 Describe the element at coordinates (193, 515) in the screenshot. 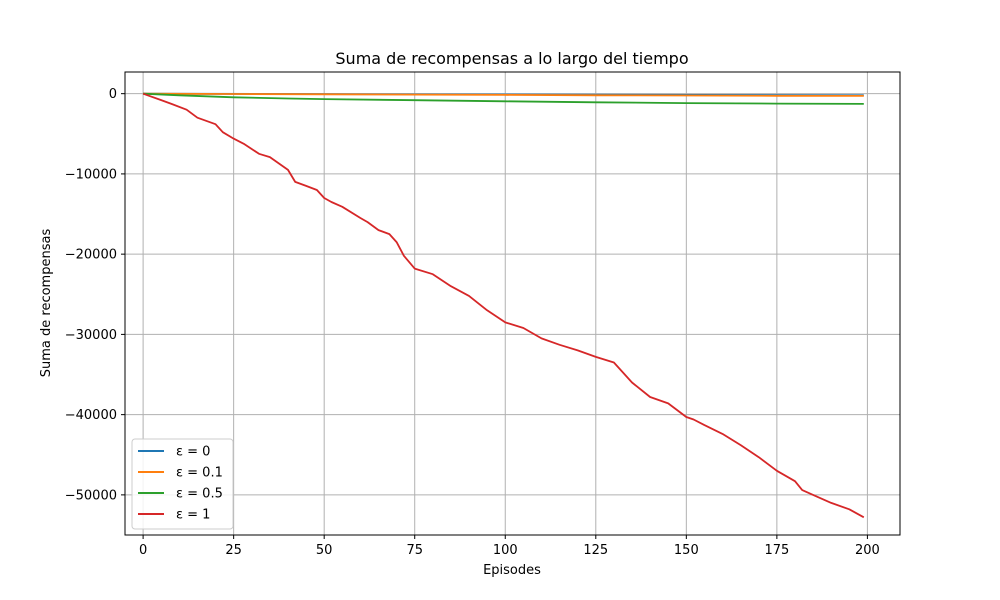

I see `legend-label: ε = 1` at that location.